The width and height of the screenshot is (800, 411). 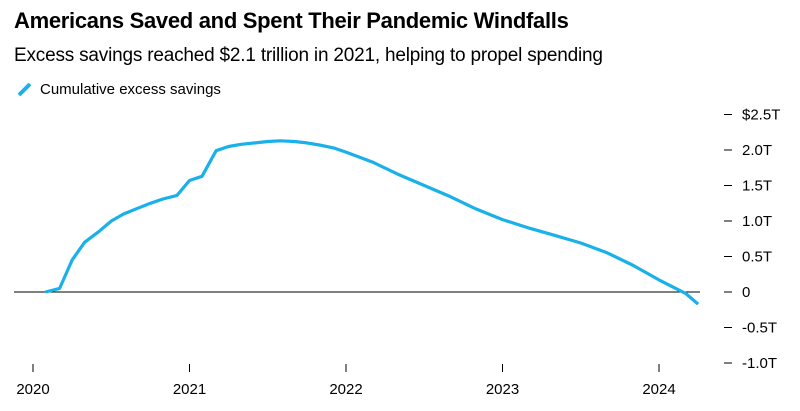 I want to click on y-tick-label: $2.5T, so click(x=761, y=115).